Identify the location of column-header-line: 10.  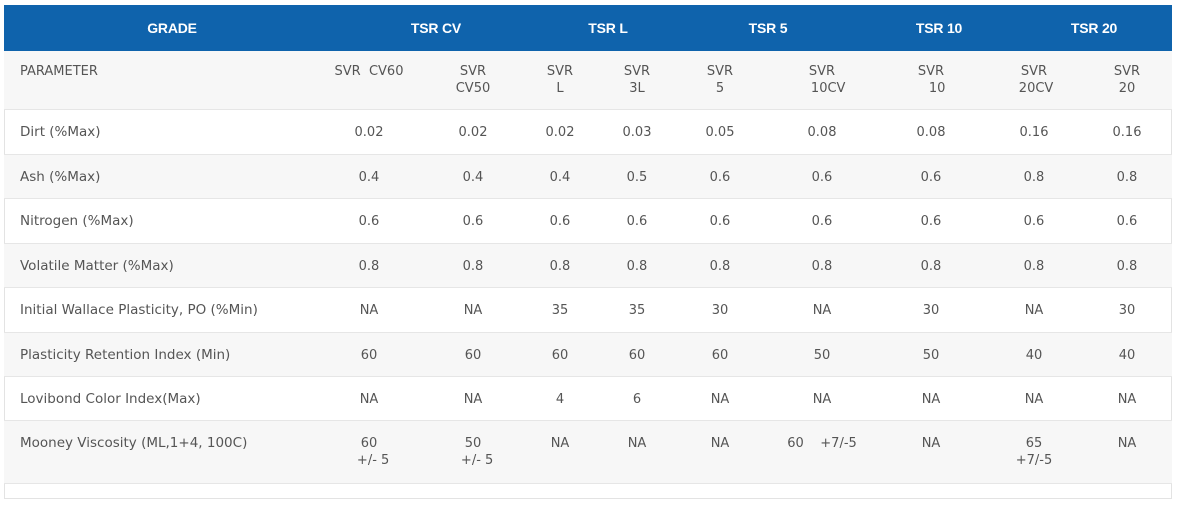
(931, 88).